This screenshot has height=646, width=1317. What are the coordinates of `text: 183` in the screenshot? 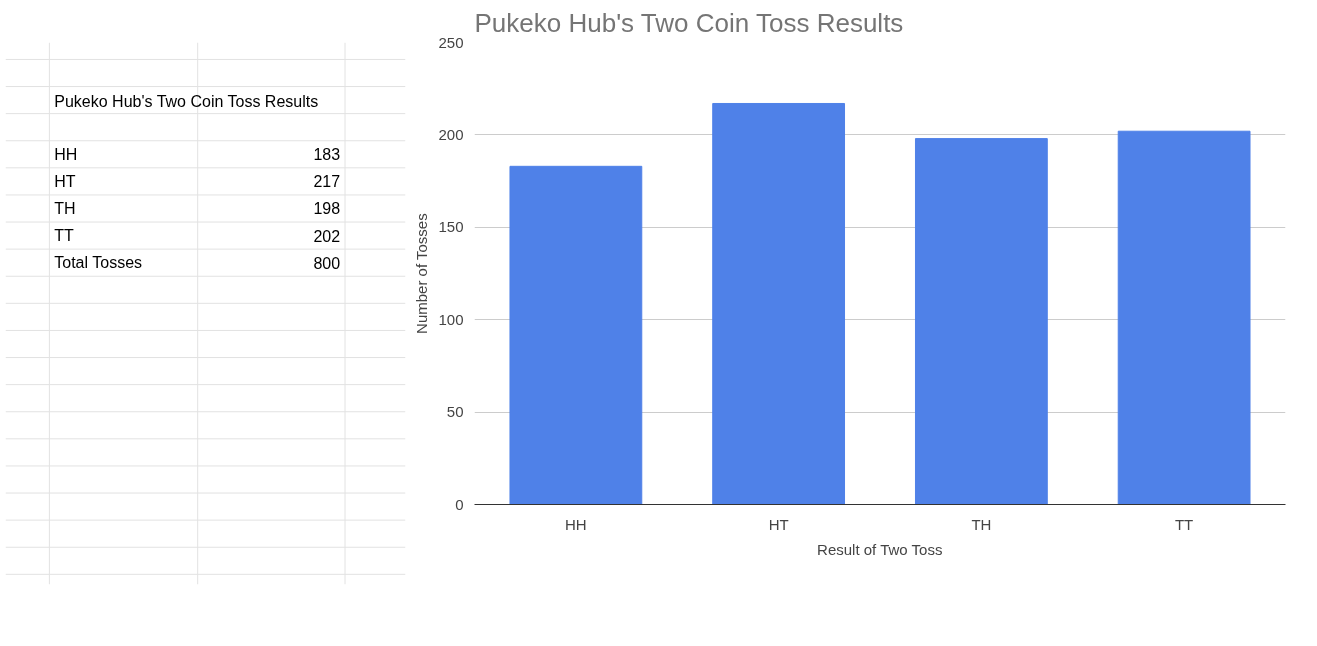 It's located at (327, 155).